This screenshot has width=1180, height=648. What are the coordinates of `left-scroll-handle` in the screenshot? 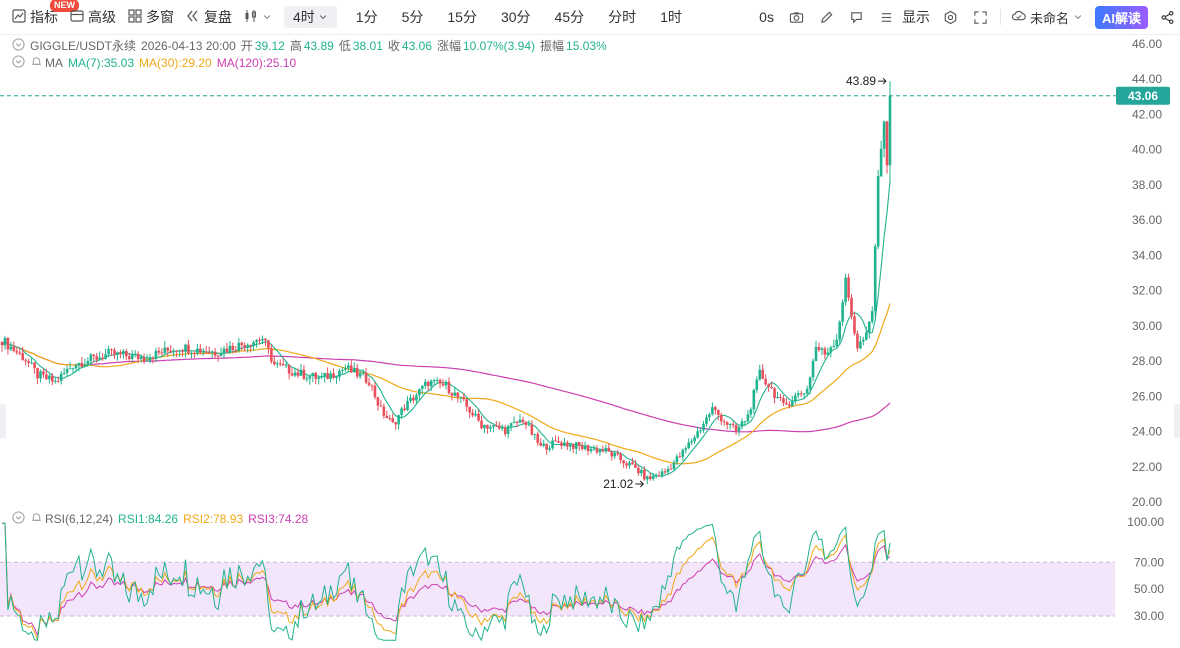 It's located at (3, 421).